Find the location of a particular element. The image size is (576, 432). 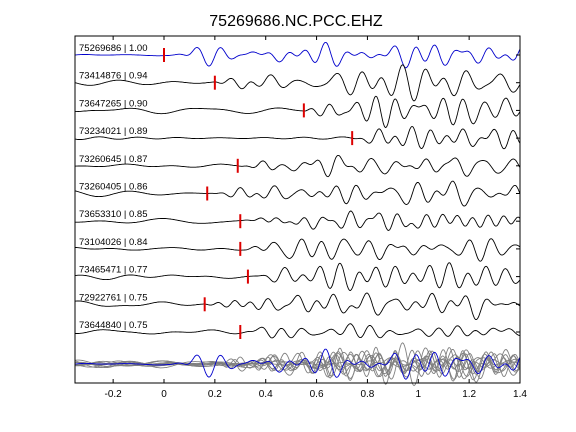

overlay-stack is located at coordinates (297, 364).